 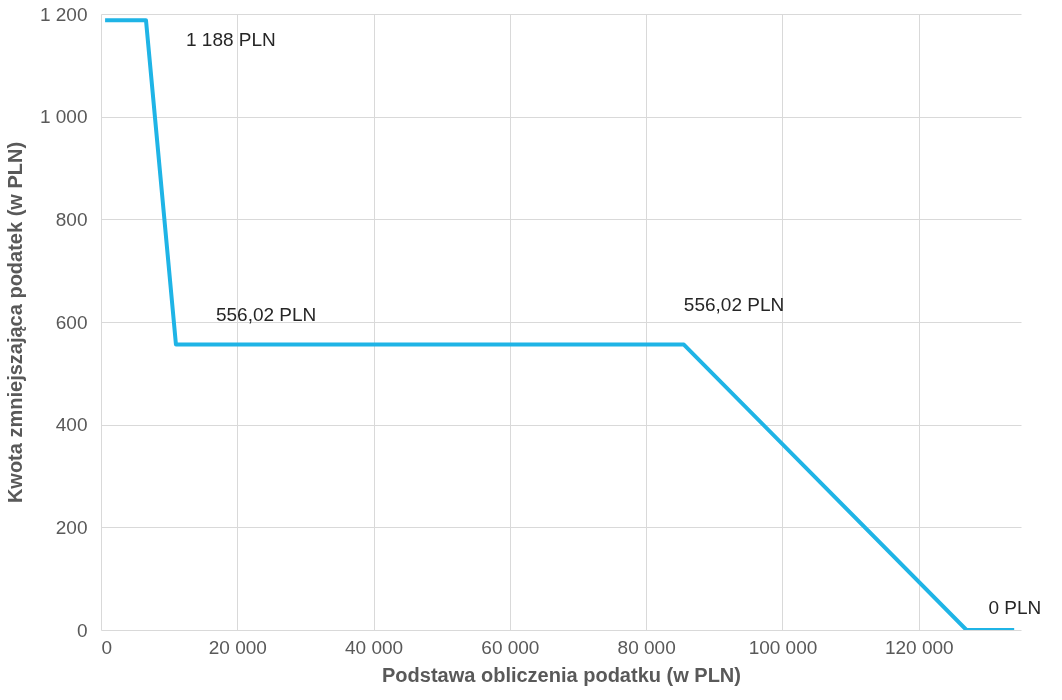 What do you see at coordinates (82, 630) in the screenshot?
I see `y-tick-label: 0` at bounding box center [82, 630].